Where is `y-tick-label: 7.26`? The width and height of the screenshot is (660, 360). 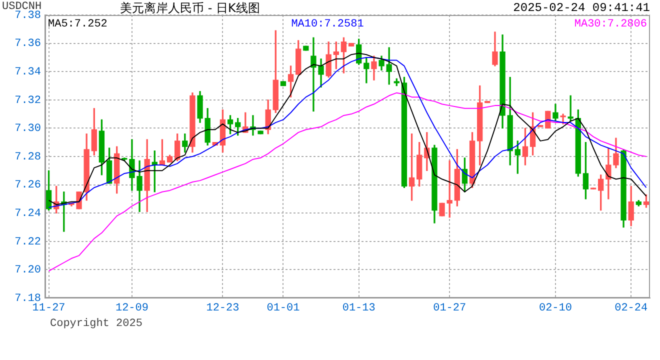
y-tick-label: 7.26 is located at coordinates (27, 186).